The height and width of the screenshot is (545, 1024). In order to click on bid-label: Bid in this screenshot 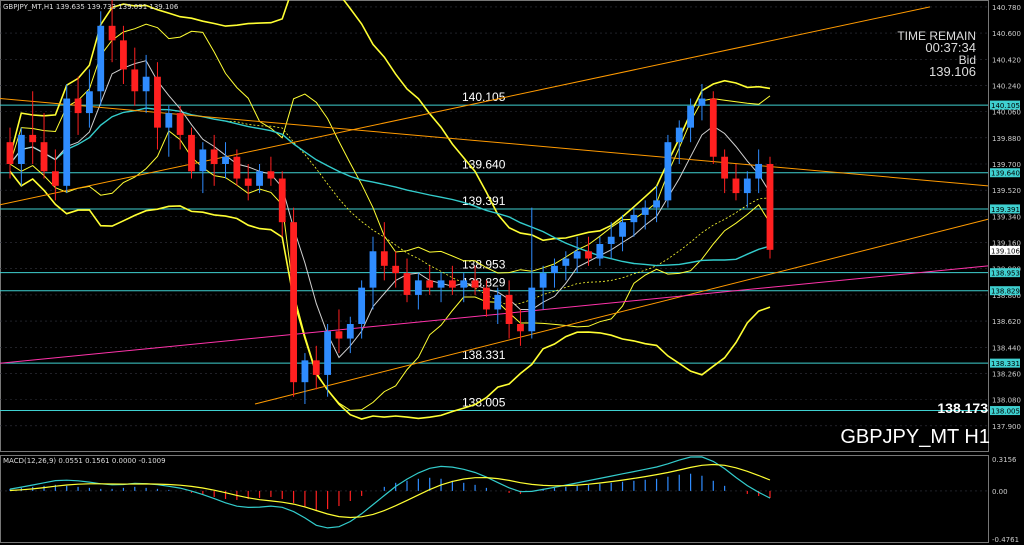, I will do `click(967, 60)`.